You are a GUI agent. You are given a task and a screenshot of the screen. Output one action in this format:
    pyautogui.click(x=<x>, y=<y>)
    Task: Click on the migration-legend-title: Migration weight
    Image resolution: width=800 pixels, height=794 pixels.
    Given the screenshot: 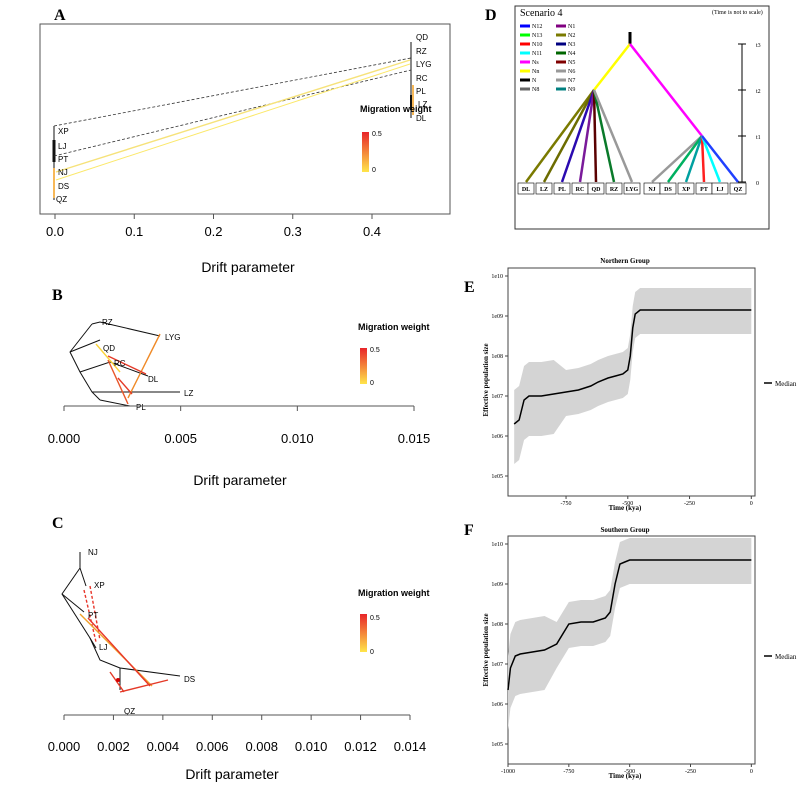 What is the action you would take?
    pyautogui.click(x=396, y=109)
    